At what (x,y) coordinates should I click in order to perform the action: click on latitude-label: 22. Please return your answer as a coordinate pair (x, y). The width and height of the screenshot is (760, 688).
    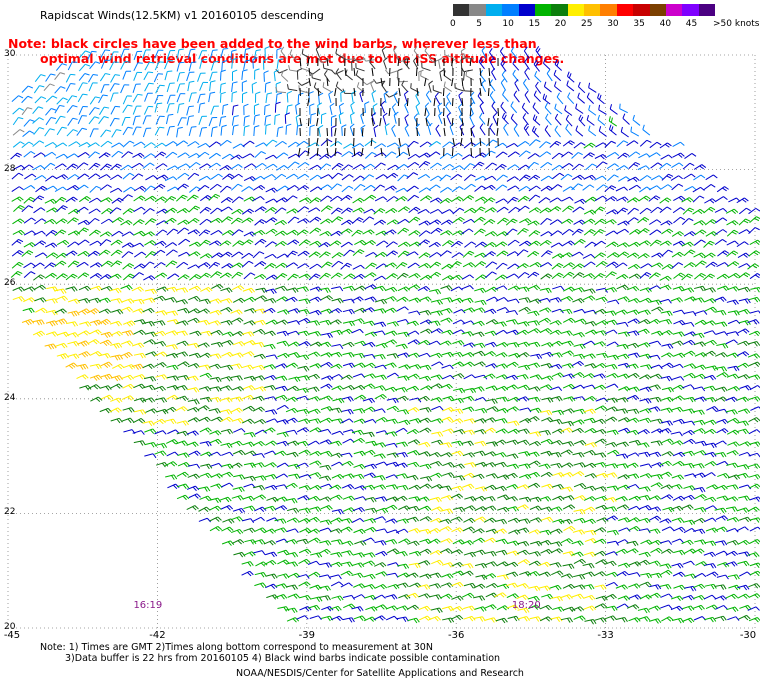
    Looking at the image, I should click on (10, 512).